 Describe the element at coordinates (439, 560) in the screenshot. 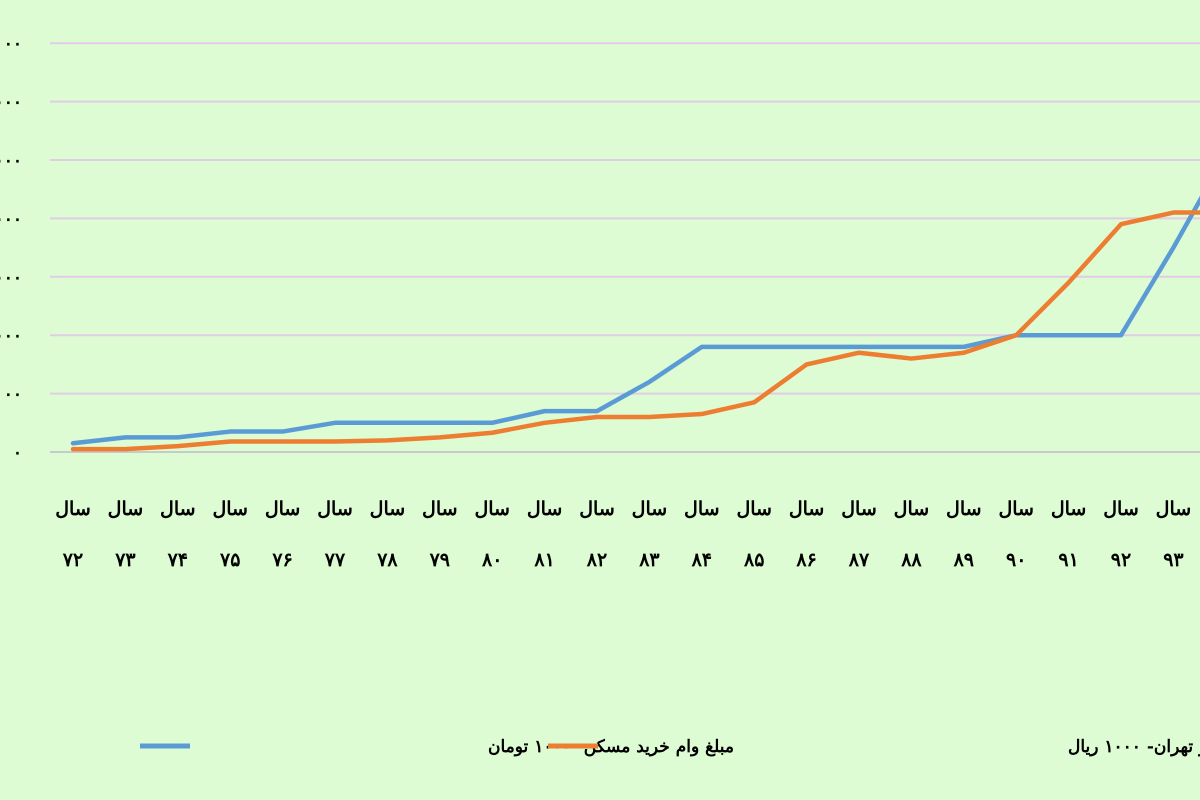

I see `x-tick-label: ۷۹` at that location.